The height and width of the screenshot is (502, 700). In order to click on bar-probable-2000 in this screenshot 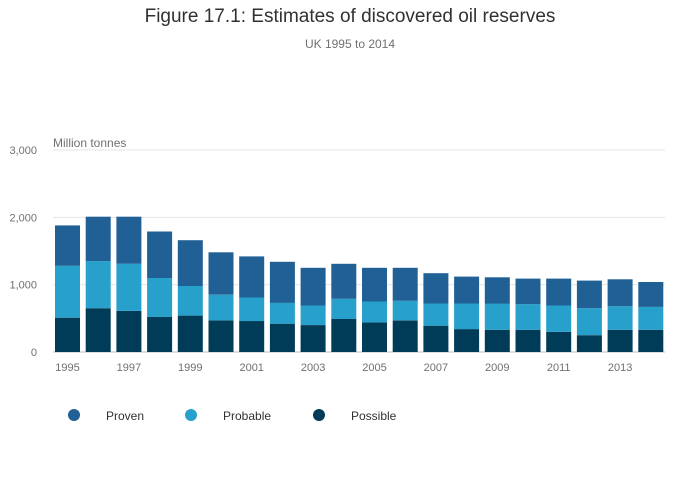, I will do `click(221, 307)`.